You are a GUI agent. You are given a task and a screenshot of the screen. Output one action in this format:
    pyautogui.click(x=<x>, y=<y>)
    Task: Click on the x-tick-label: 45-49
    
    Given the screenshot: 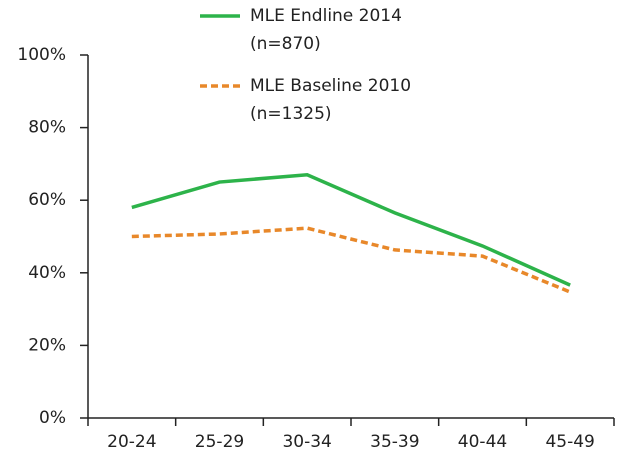 What is the action you would take?
    pyautogui.click(x=569, y=442)
    